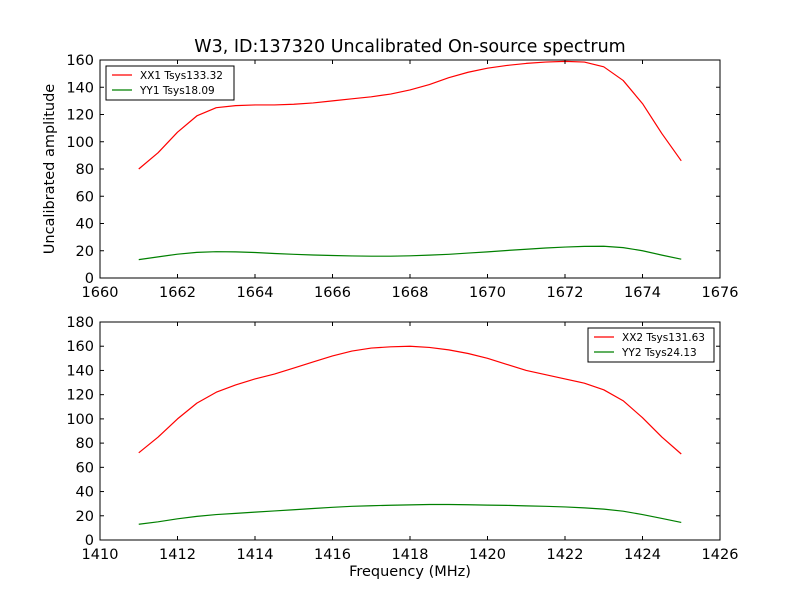 The width and height of the screenshot is (800, 604). What do you see at coordinates (410, 555) in the screenshot?
I see `x-tick-label: 1418` at bounding box center [410, 555].